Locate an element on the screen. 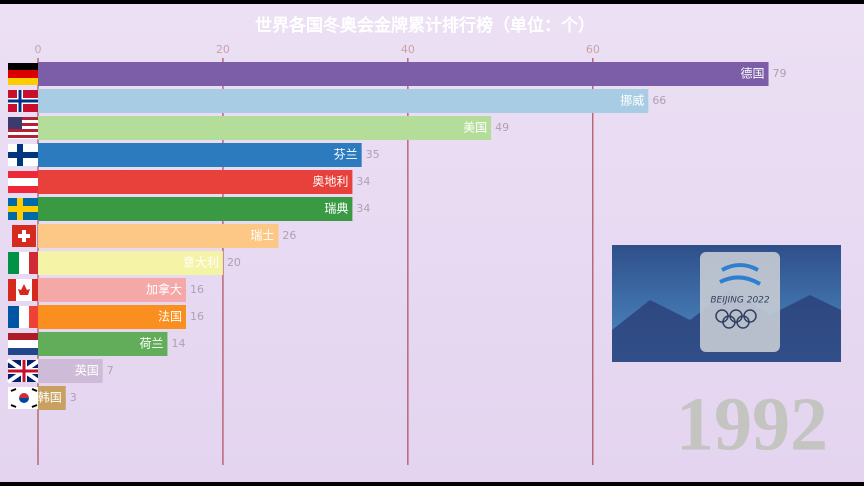 This screenshot has height=486, width=864. bar-label: 意大利 is located at coordinates (201, 262).